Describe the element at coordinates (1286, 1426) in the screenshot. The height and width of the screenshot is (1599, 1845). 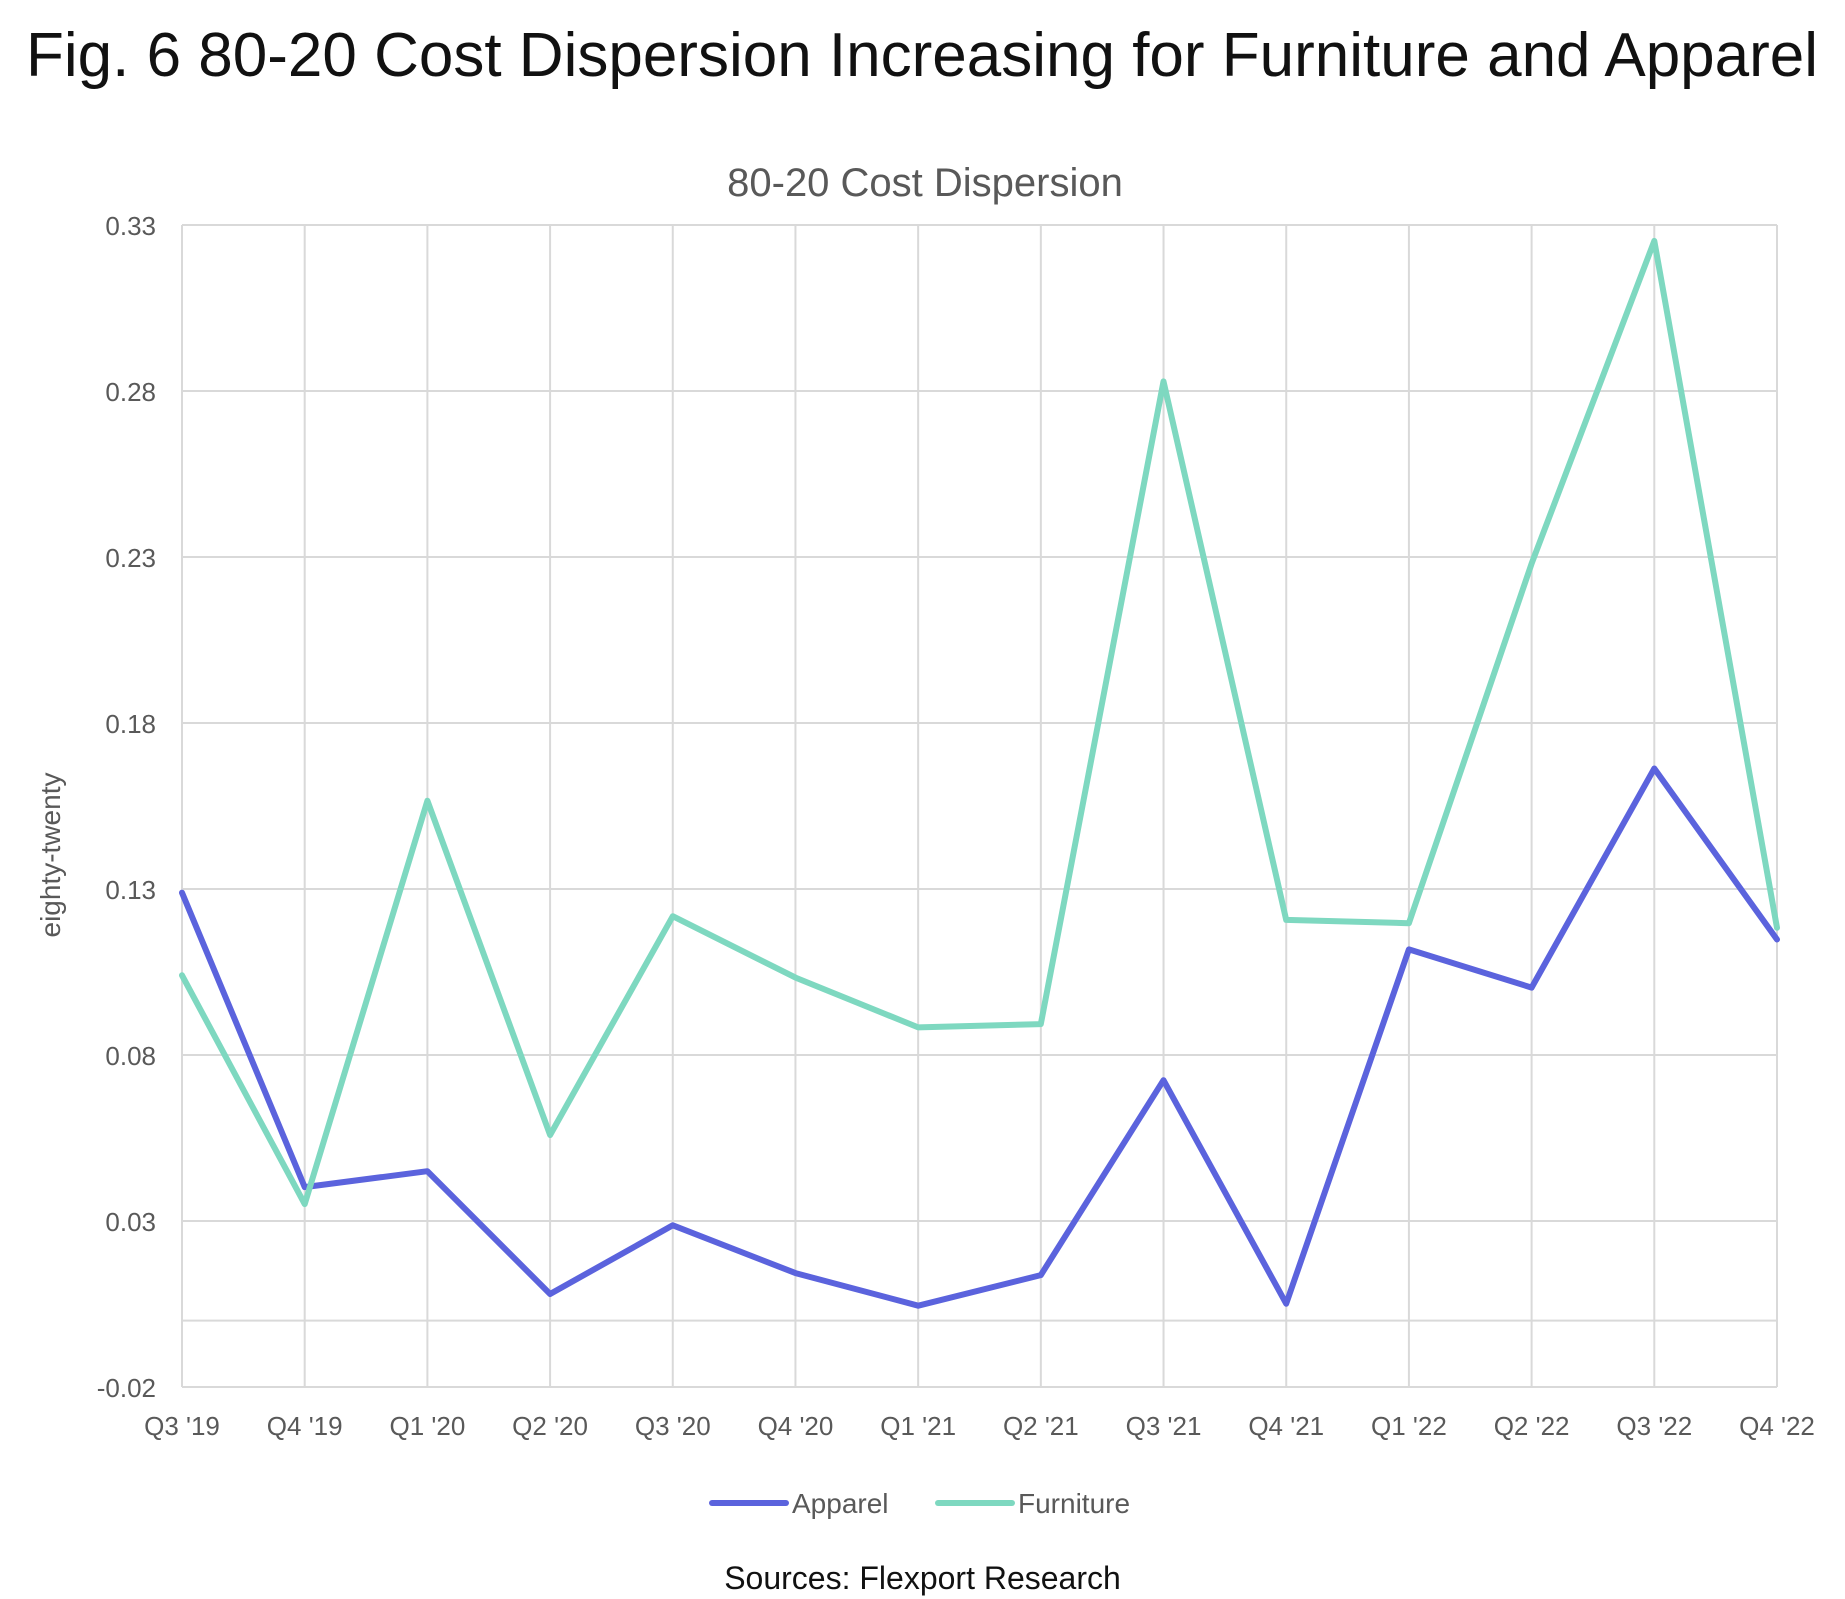
I see `x-tick-label: Q4 '21` at that location.